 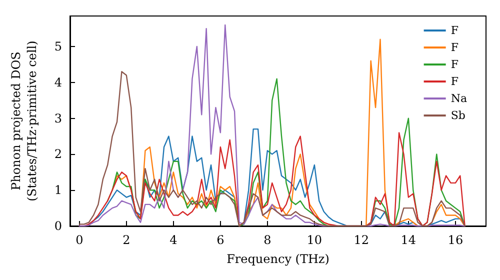 What do you see at coordinates (126, 240) in the screenshot?
I see `x-tick-label: 2` at bounding box center [126, 240].